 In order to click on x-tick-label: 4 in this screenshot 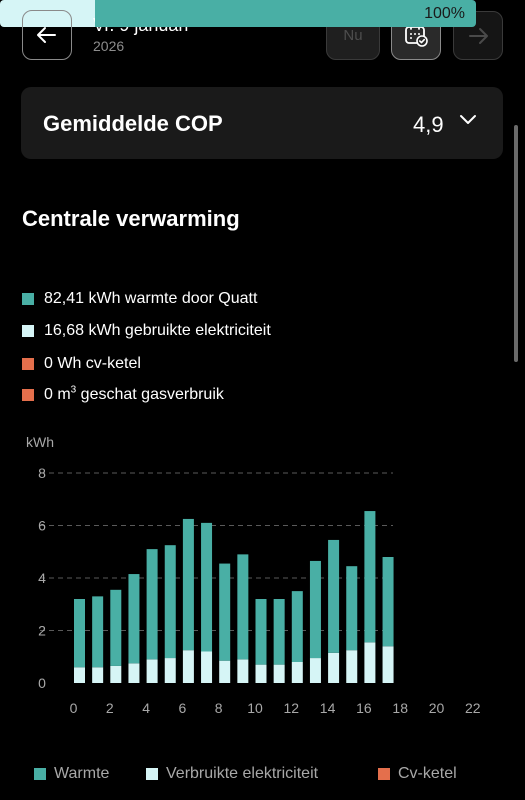, I will do `click(146, 708)`.